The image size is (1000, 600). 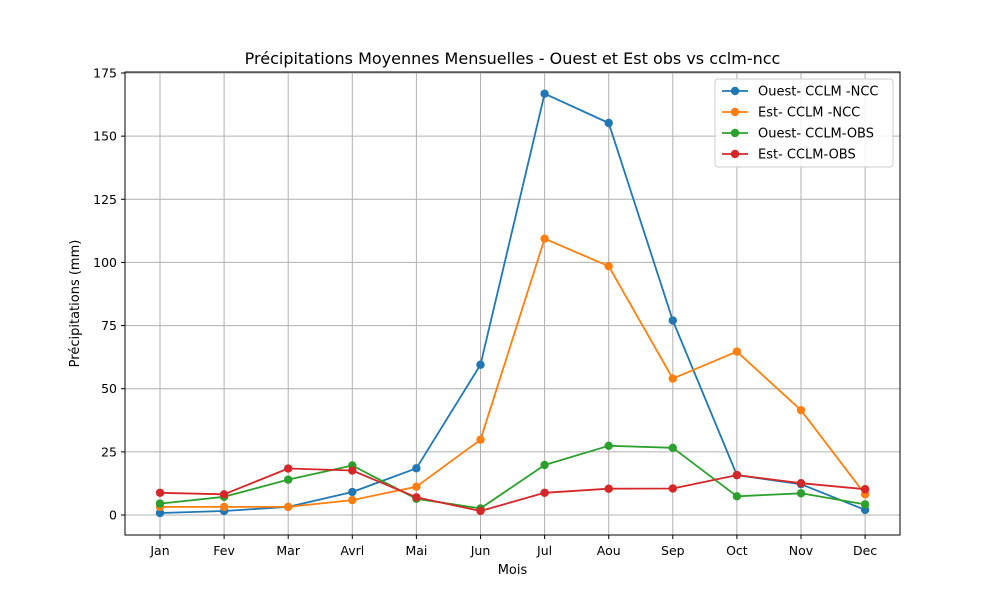 What do you see at coordinates (480, 550) in the screenshot?
I see `x-tick-label: Jun` at bounding box center [480, 550].